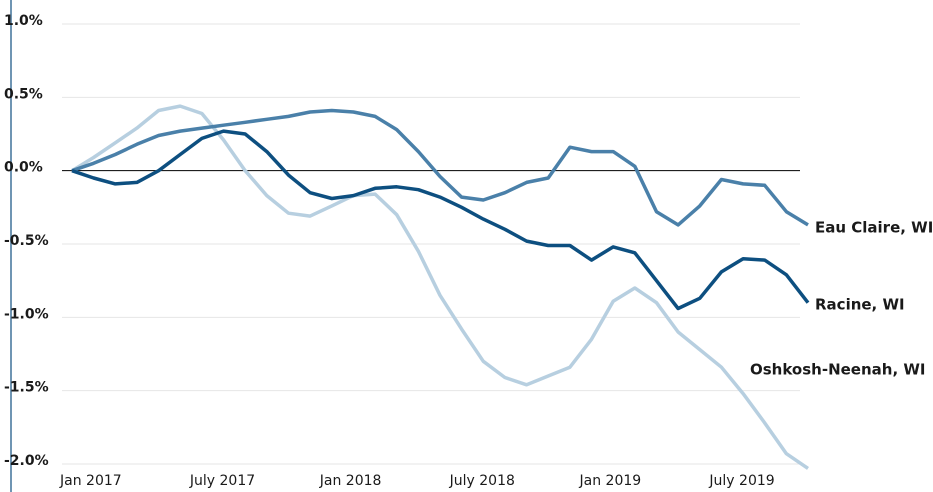 This screenshot has width=933, height=492. I want to click on y-tick-label: -2.0%, so click(26, 461).